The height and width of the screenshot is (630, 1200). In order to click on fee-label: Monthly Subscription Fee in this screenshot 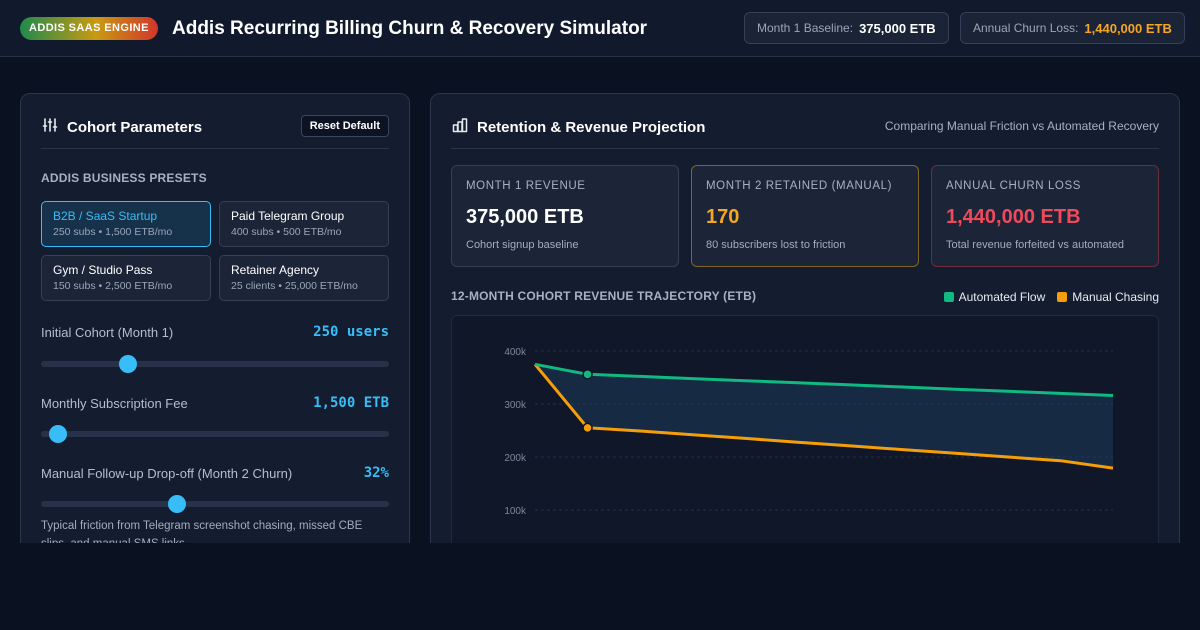, I will do `click(114, 403)`.